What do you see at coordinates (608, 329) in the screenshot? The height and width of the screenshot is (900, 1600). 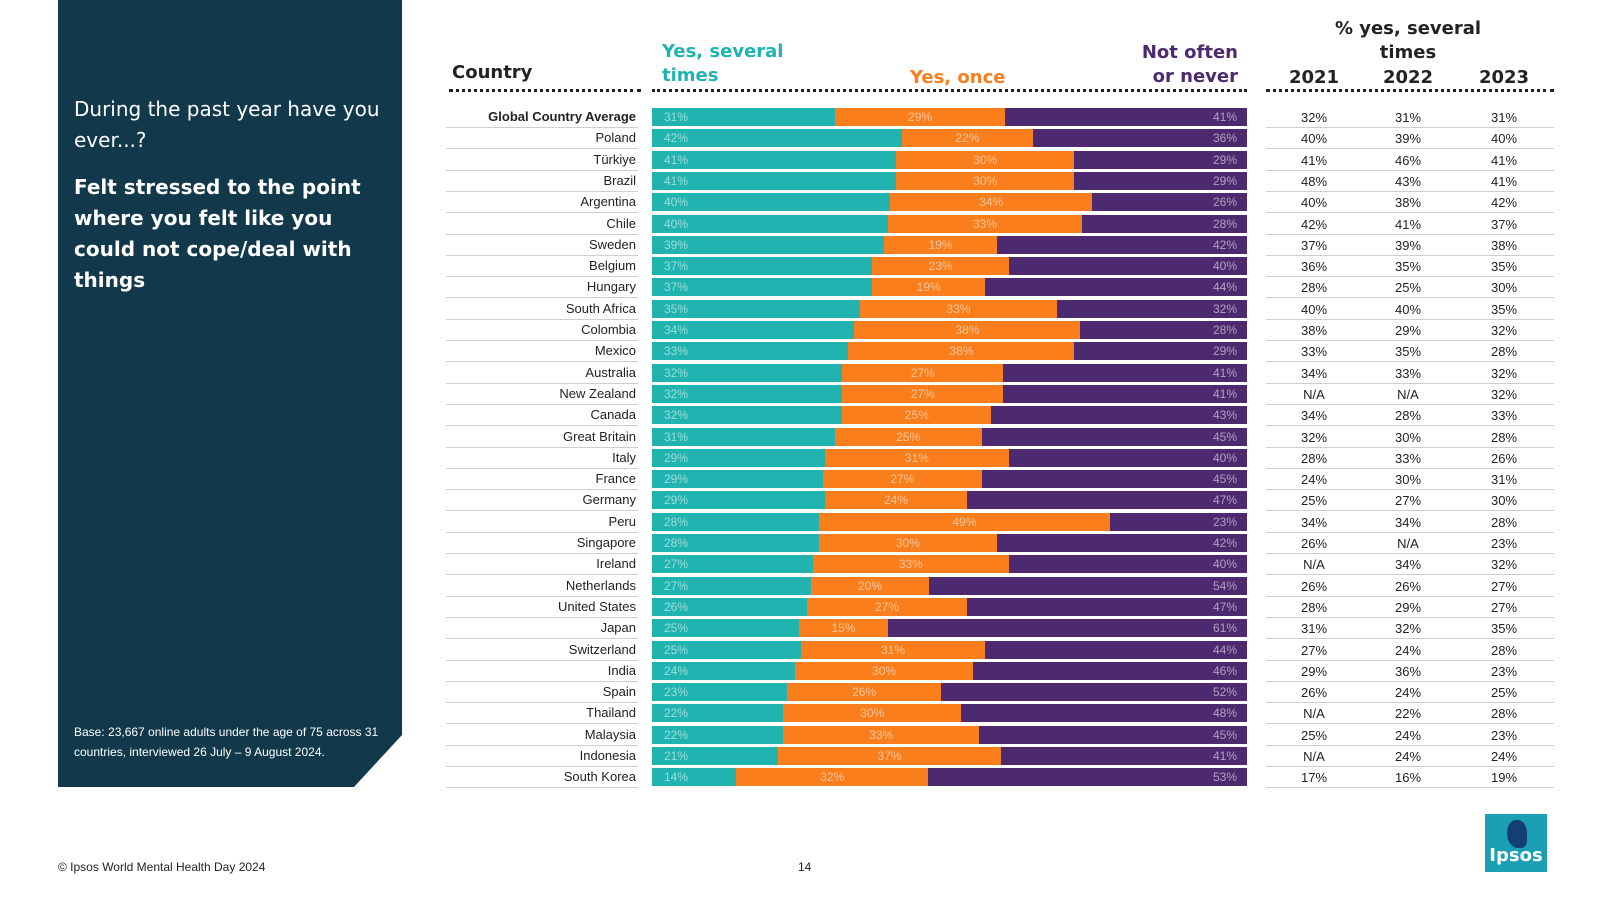 I see `country-label: Colombia` at bounding box center [608, 329].